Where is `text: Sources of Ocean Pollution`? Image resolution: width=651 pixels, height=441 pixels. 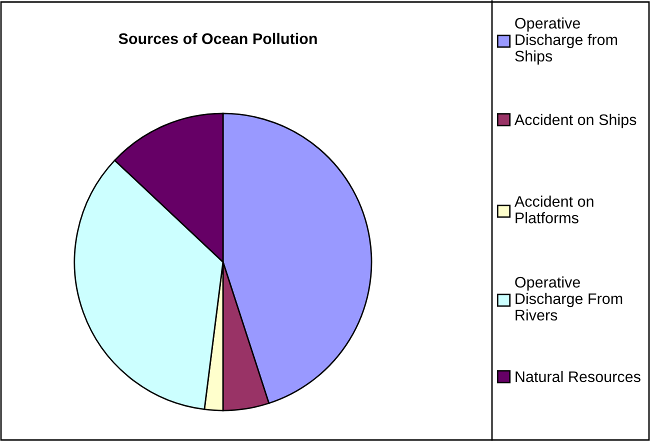 text: Sources of Ocean Pollution is located at coordinates (217, 38).